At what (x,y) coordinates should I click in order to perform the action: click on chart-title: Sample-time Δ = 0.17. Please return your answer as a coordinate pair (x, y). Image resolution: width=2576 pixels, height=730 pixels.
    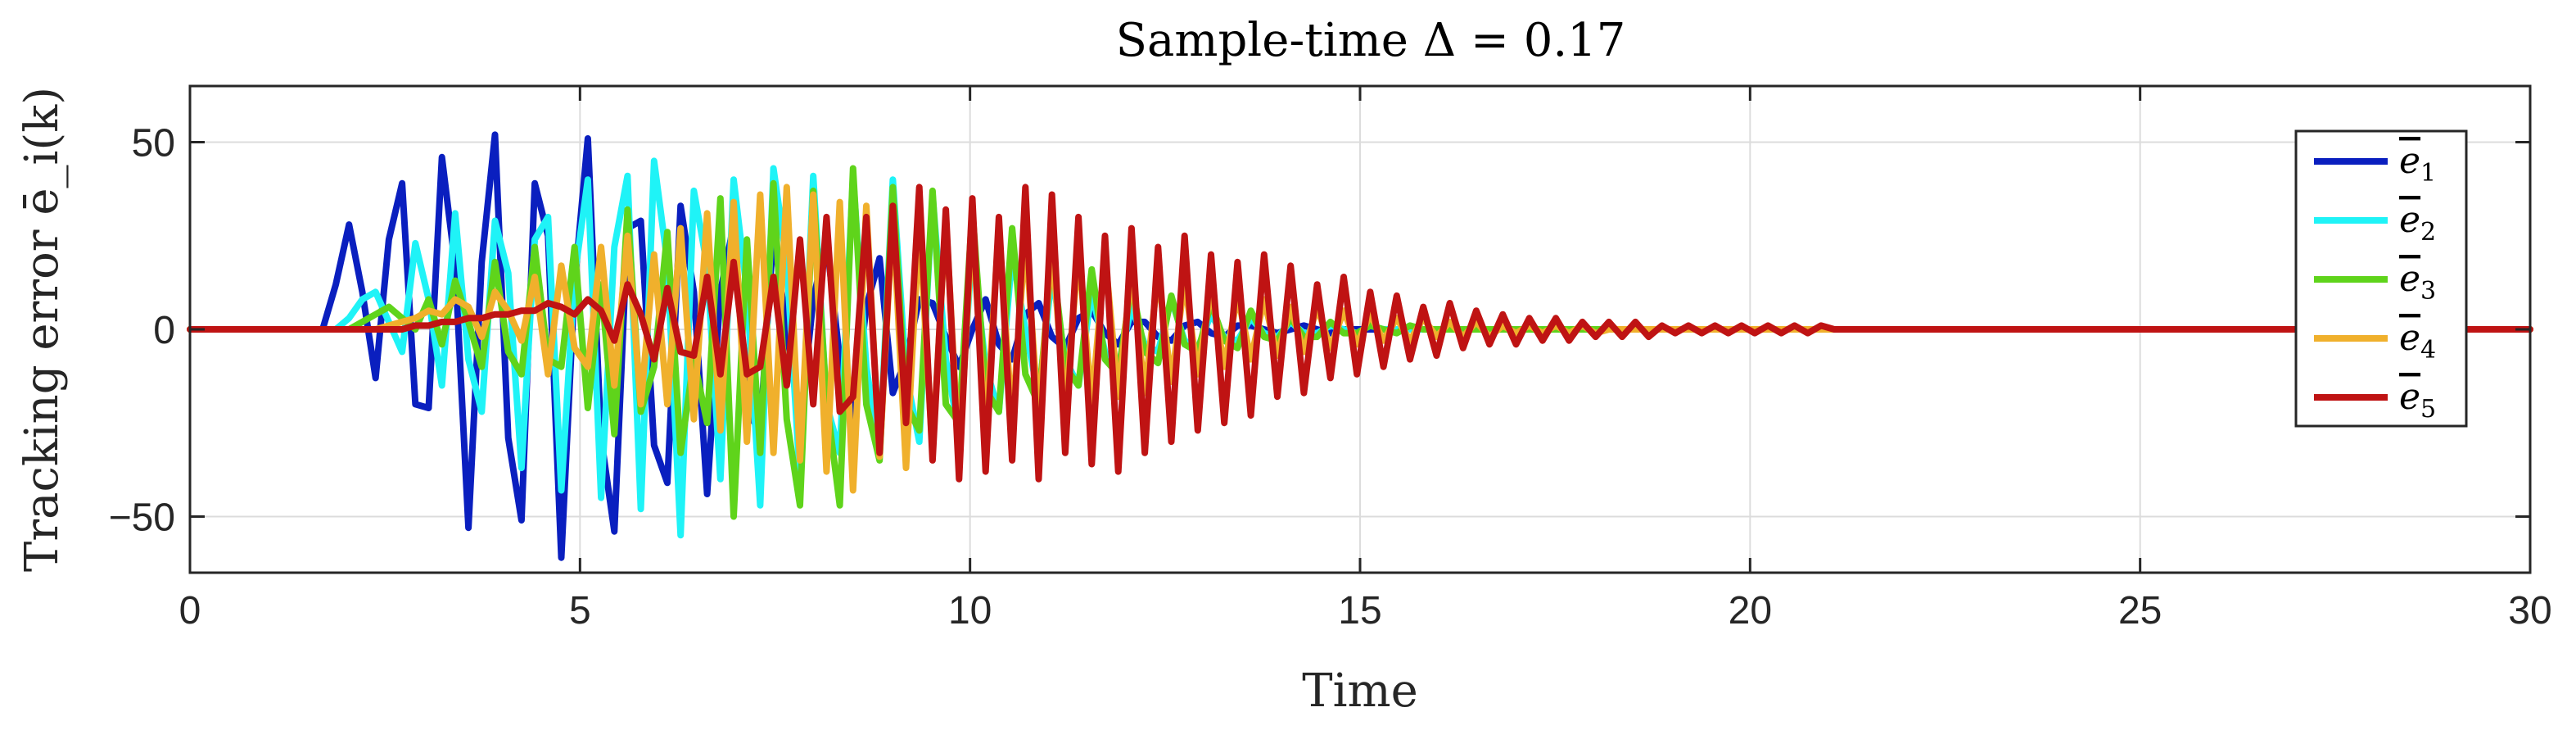
    Looking at the image, I should click on (1371, 40).